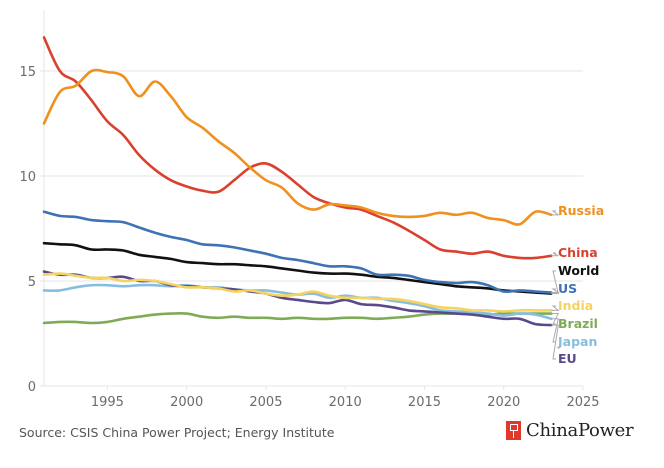 This screenshot has height=468, width=664. I want to click on y-tick-label: 5, so click(32, 282).